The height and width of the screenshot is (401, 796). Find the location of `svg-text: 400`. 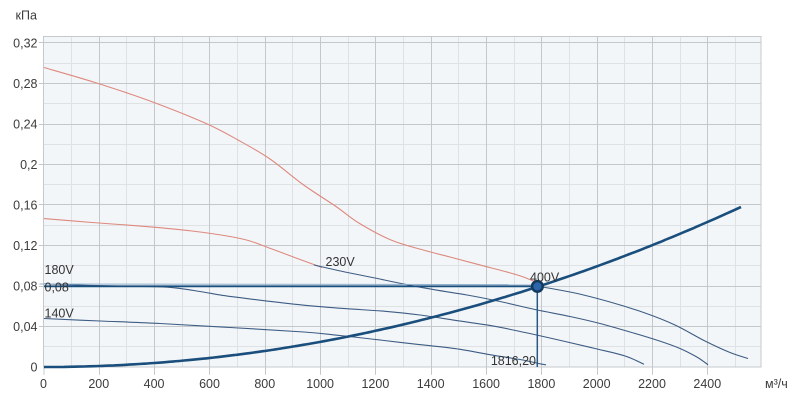

svg-text: 400 is located at coordinates (154, 384).